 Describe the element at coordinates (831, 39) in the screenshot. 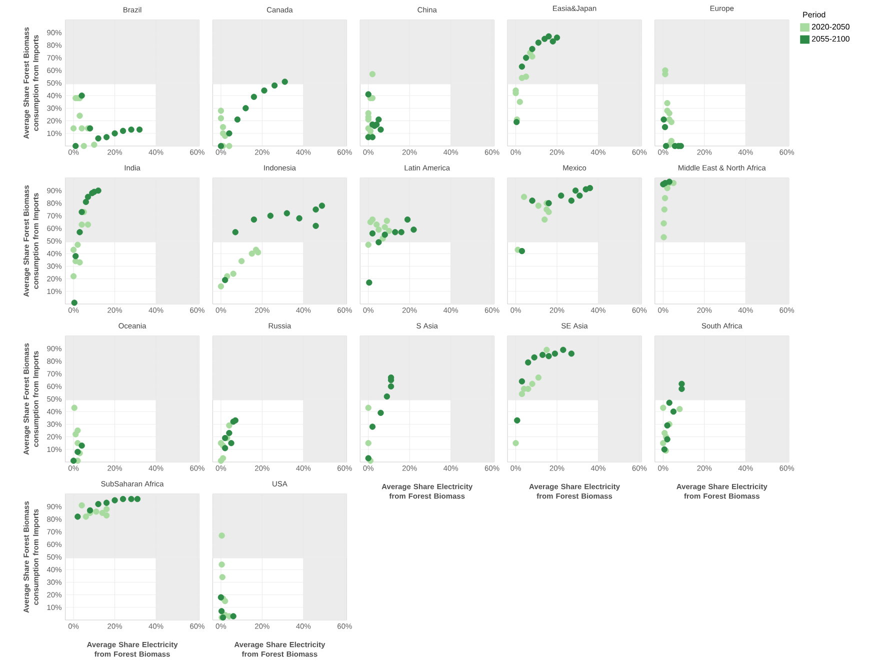

I see `legend-label: 2055-2100` at that location.